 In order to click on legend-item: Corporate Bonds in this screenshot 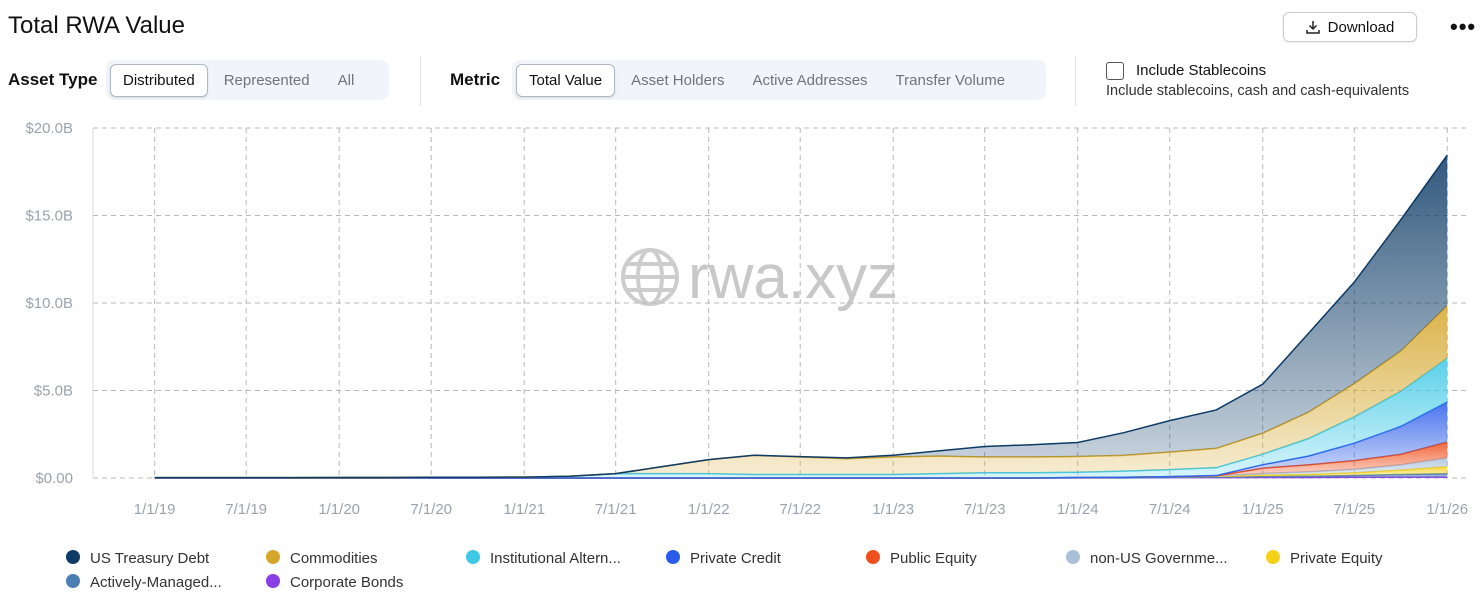, I will do `click(334, 582)`.